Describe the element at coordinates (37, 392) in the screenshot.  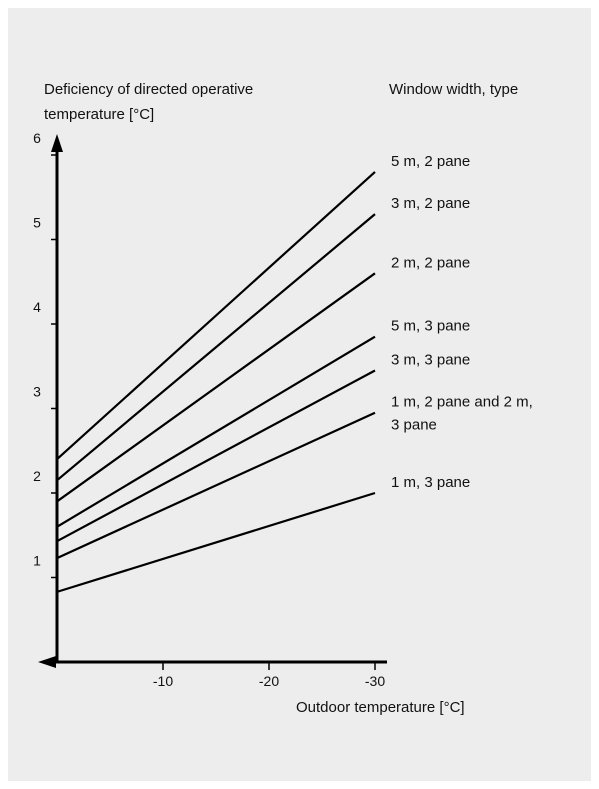
I see `y-tick-label: 3` at that location.